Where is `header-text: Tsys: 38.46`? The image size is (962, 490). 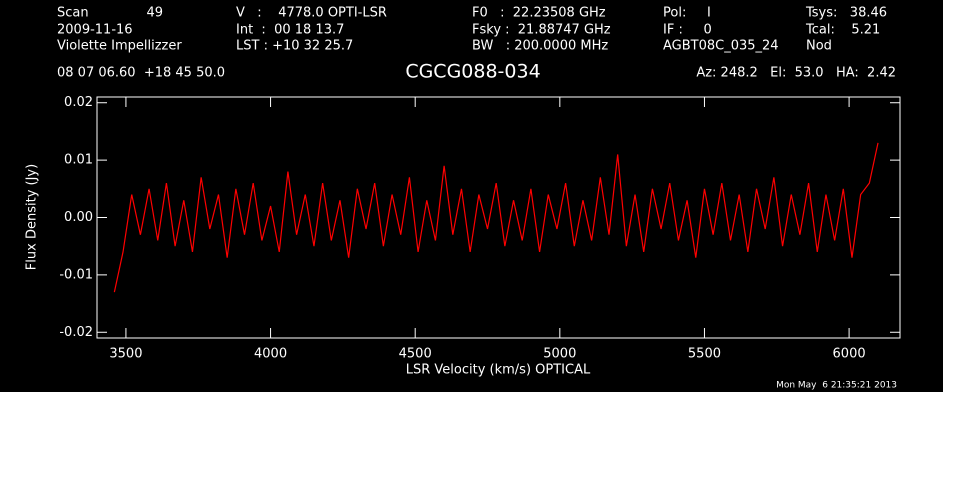
header-text: Tsys: 38.46 is located at coordinates (846, 13).